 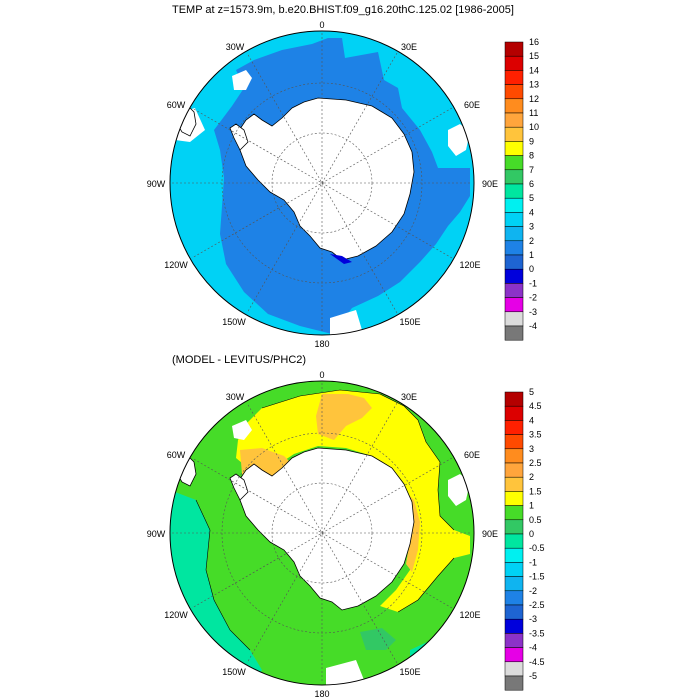 I want to click on colorbar-label: 8, so click(x=531, y=156).